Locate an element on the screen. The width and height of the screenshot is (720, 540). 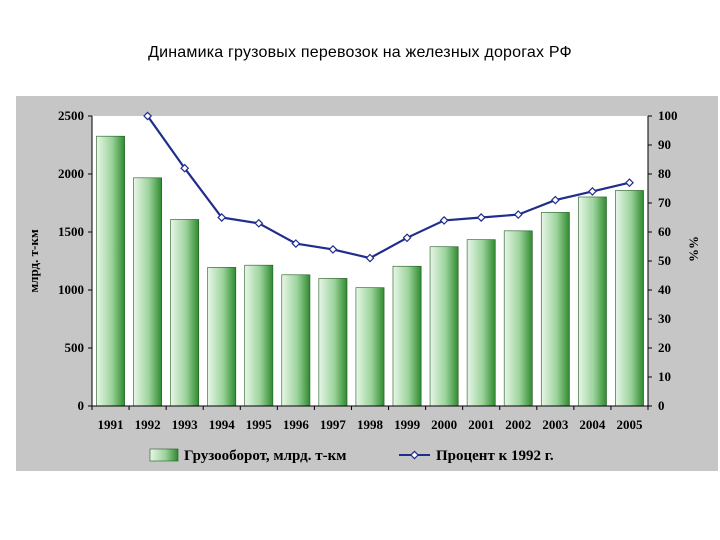
legend-line-label: Процент к 1992 г. is located at coordinates (495, 456).